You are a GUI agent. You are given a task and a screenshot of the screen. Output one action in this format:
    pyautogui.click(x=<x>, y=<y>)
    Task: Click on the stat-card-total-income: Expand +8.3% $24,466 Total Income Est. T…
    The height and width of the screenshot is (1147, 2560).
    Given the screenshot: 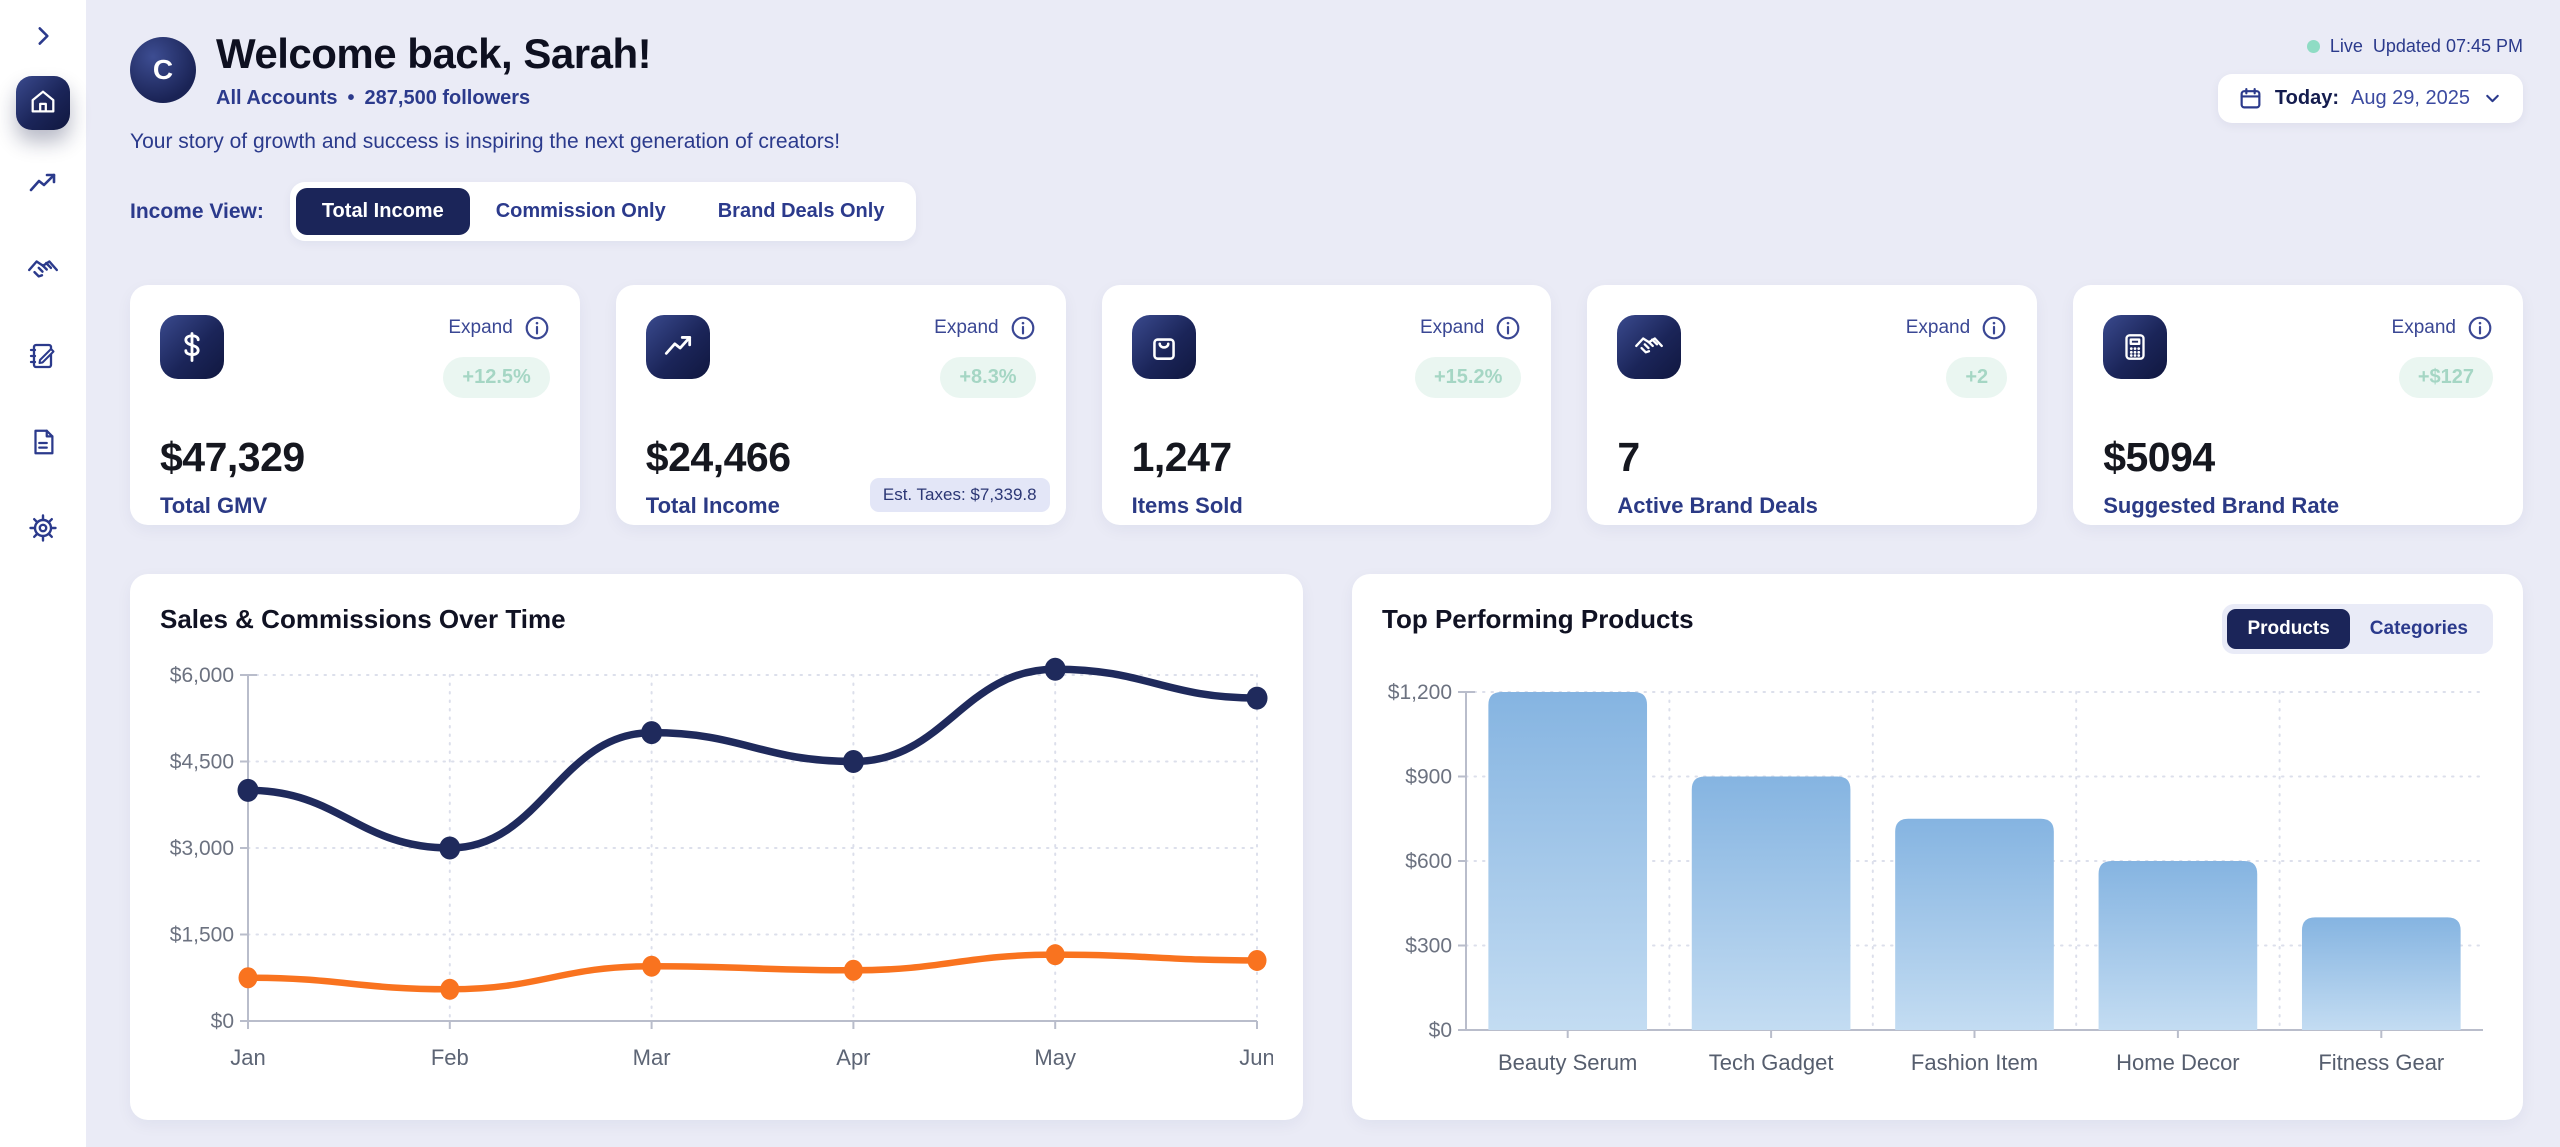 What is the action you would take?
    pyautogui.click(x=840, y=405)
    